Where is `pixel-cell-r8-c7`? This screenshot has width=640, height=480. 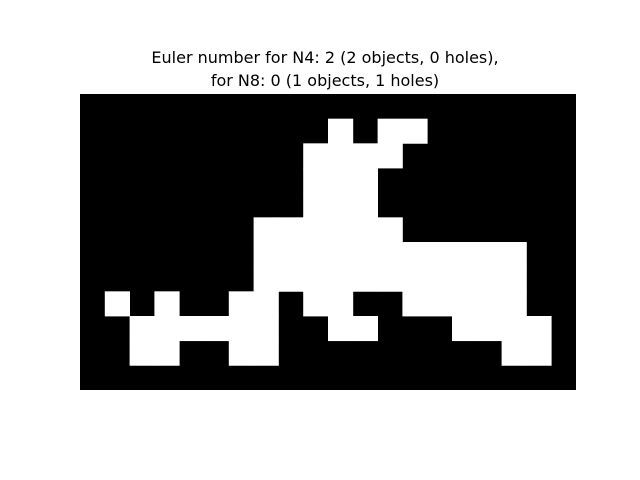
pixel-cell-r8-c7 is located at coordinates (266, 304).